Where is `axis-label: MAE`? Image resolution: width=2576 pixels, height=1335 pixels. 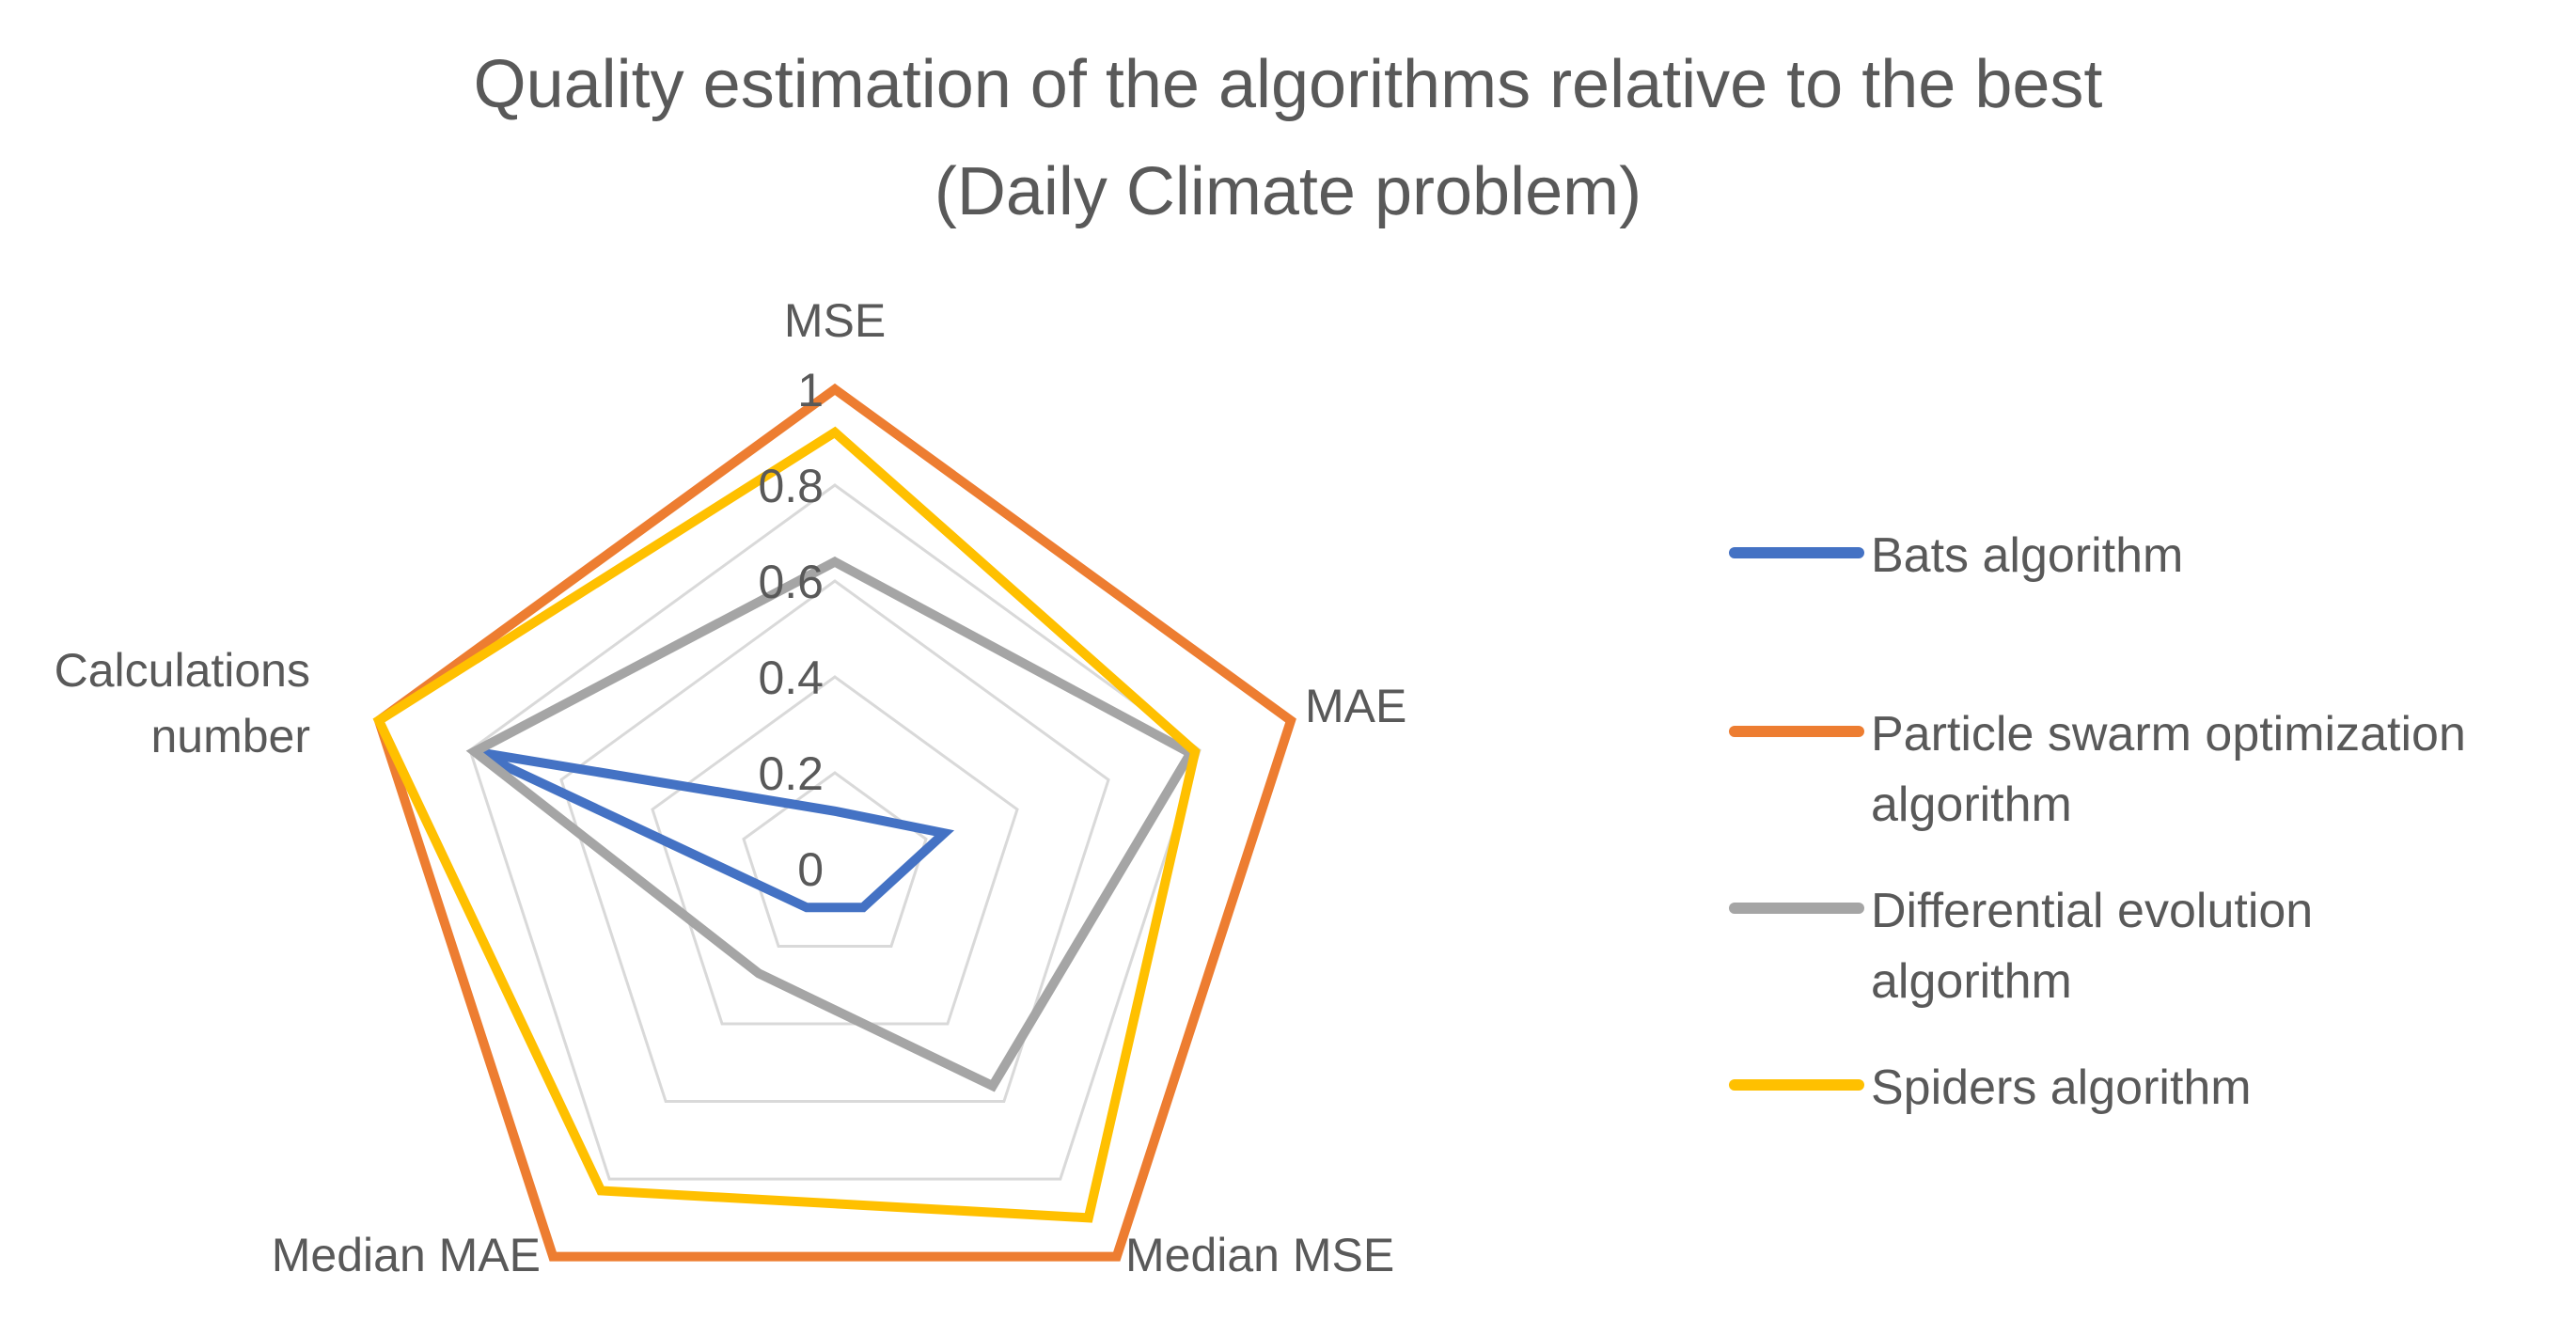 axis-label: MAE is located at coordinates (1356, 706).